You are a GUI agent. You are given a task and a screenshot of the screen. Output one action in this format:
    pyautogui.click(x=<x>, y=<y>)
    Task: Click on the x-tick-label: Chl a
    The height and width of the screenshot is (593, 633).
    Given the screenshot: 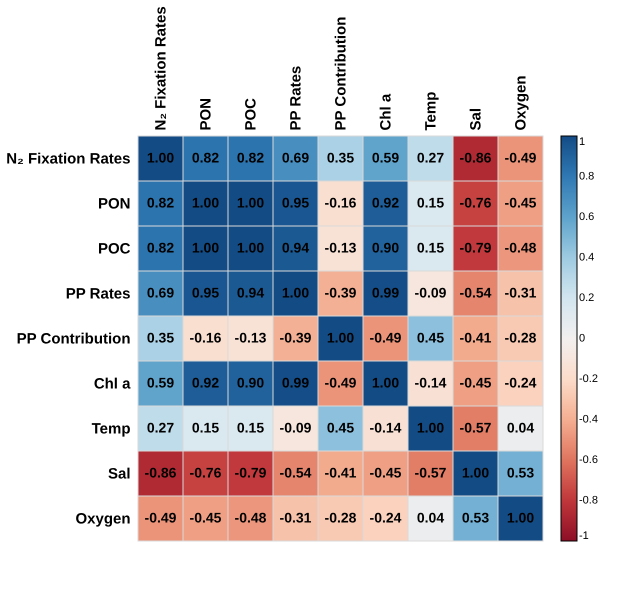 What is the action you would take?
    pyautogui.click(x=386, y=111)
    